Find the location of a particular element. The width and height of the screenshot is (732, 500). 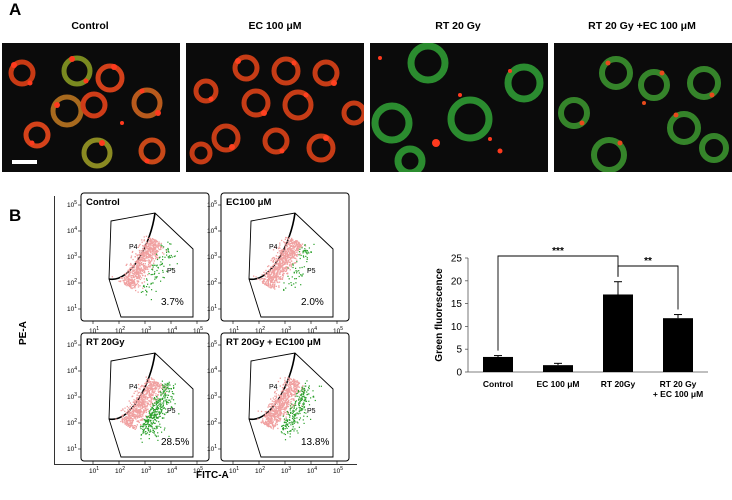

panel-a-letter: A is located at coordinates (15, 9).